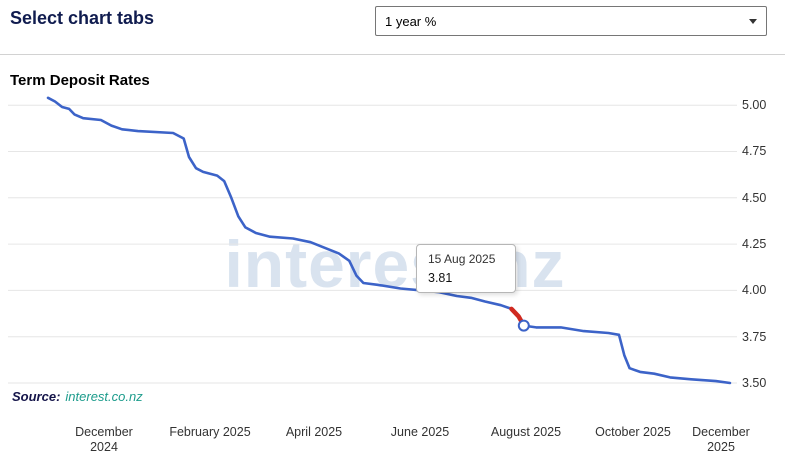 The width and height of the screenshot is (785, 459). I want to click on y-axis-label: 4.00, so click(754, 290).